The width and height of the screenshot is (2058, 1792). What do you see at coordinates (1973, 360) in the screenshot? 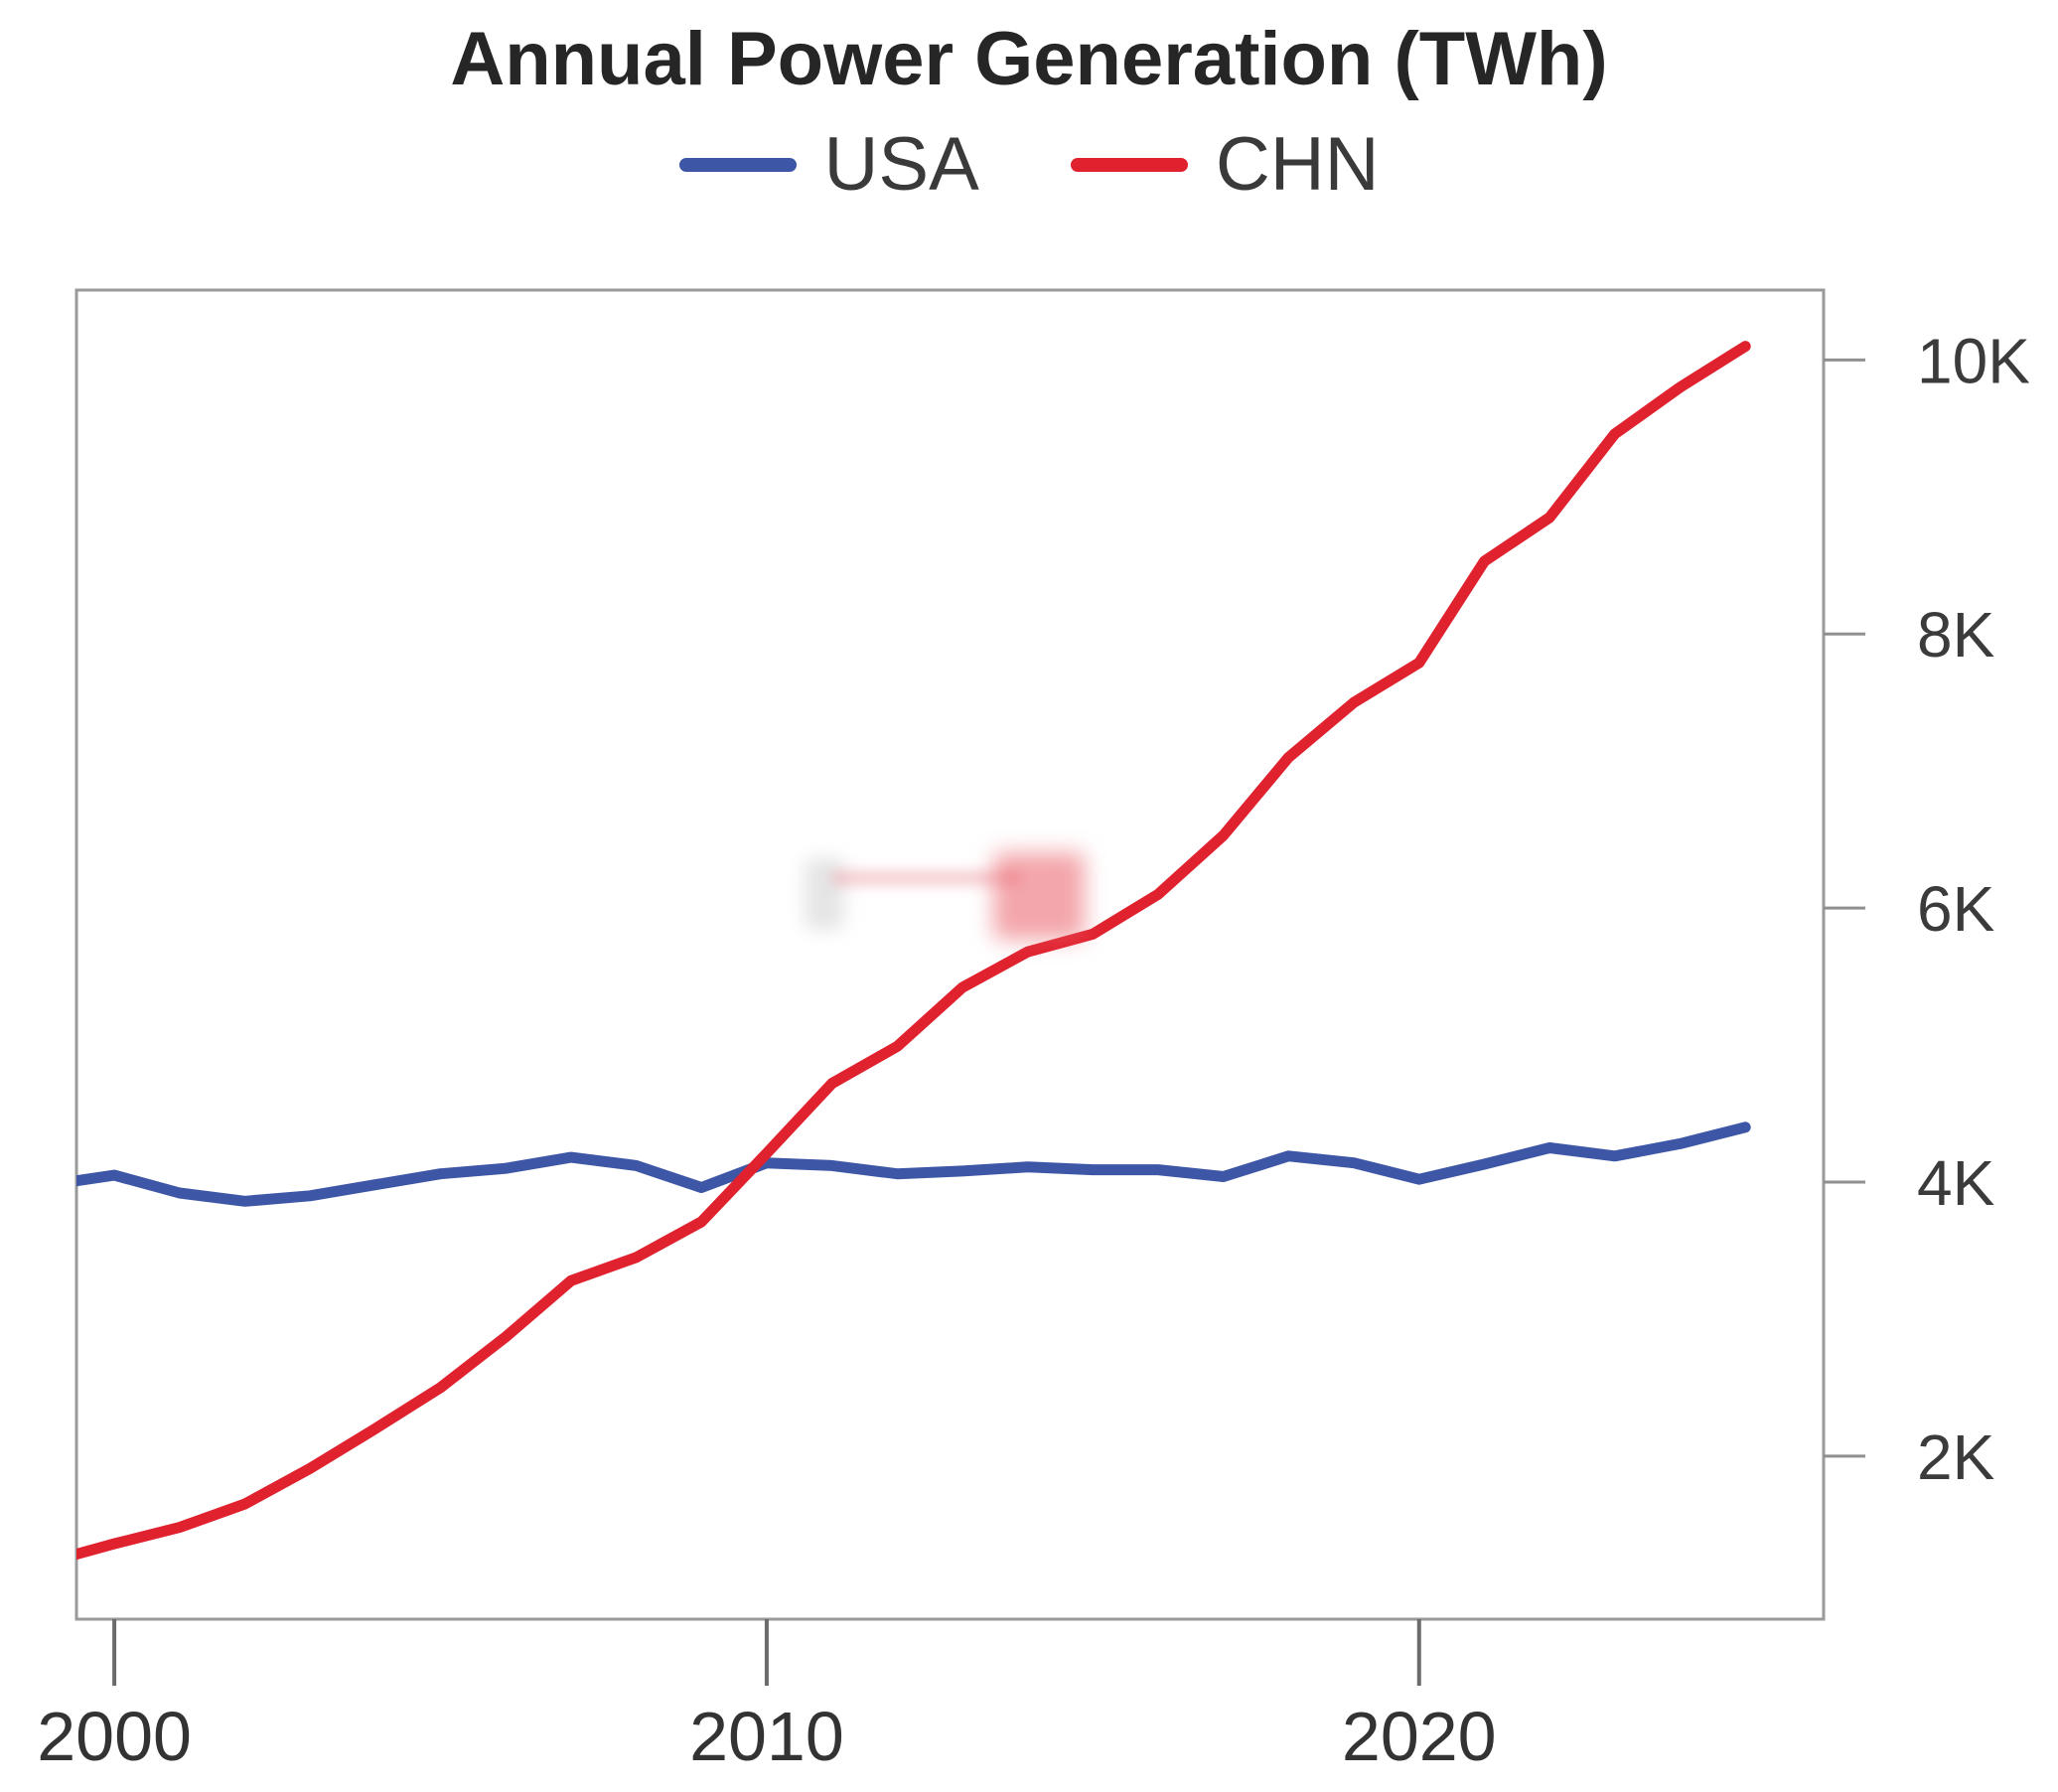
I see `y-tick-label-10K: 10K` at bounding box center [1973, 360].